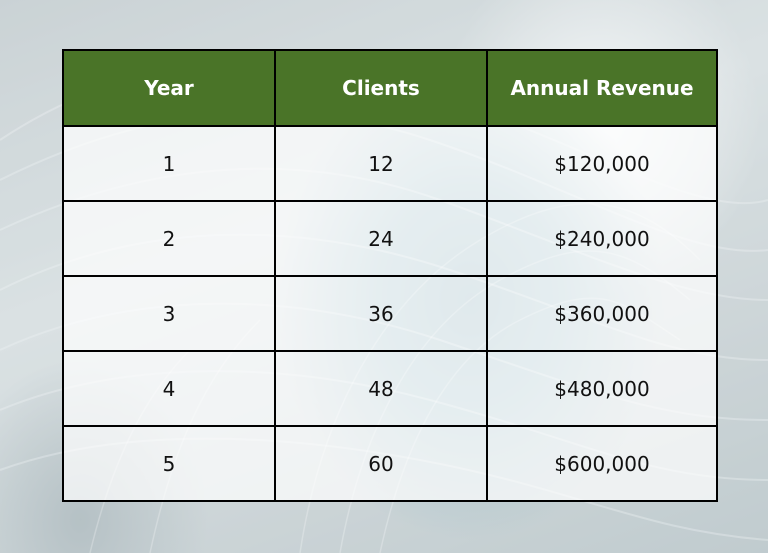 Image resolution: width=768 pixels, height=553 pixels. I want to click on clients-cell: 12, so click(381, 163).